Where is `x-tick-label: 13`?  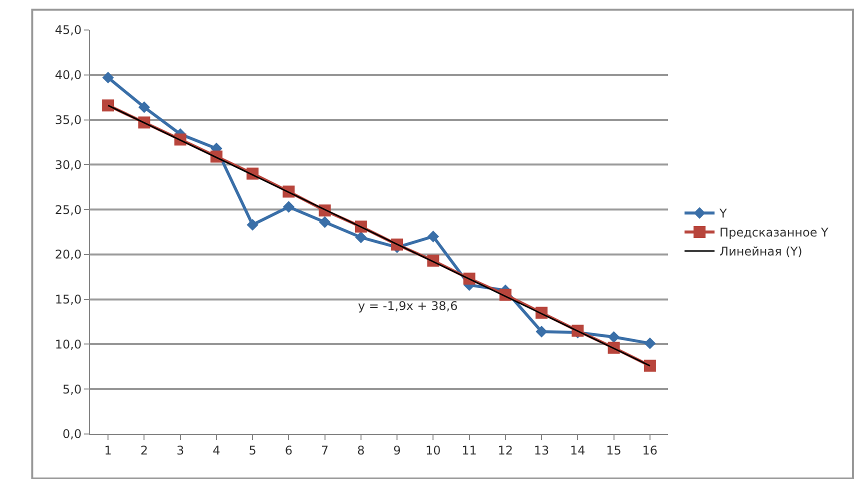 x-tick-label: 13 is located at coordinates (542, 450).